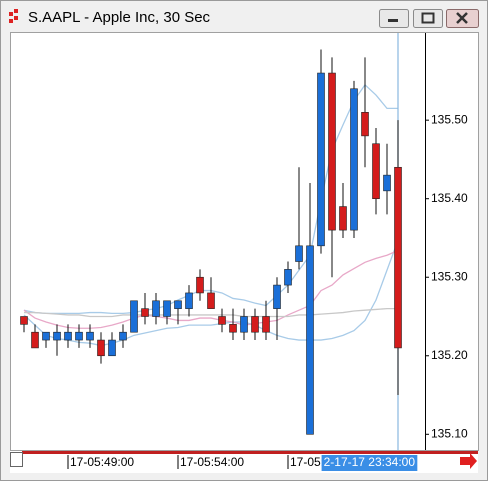 Image resolution: width=488 pixels, height=486 pixels. I want to click on y-tick-label: 135.50, so click(449, 119).